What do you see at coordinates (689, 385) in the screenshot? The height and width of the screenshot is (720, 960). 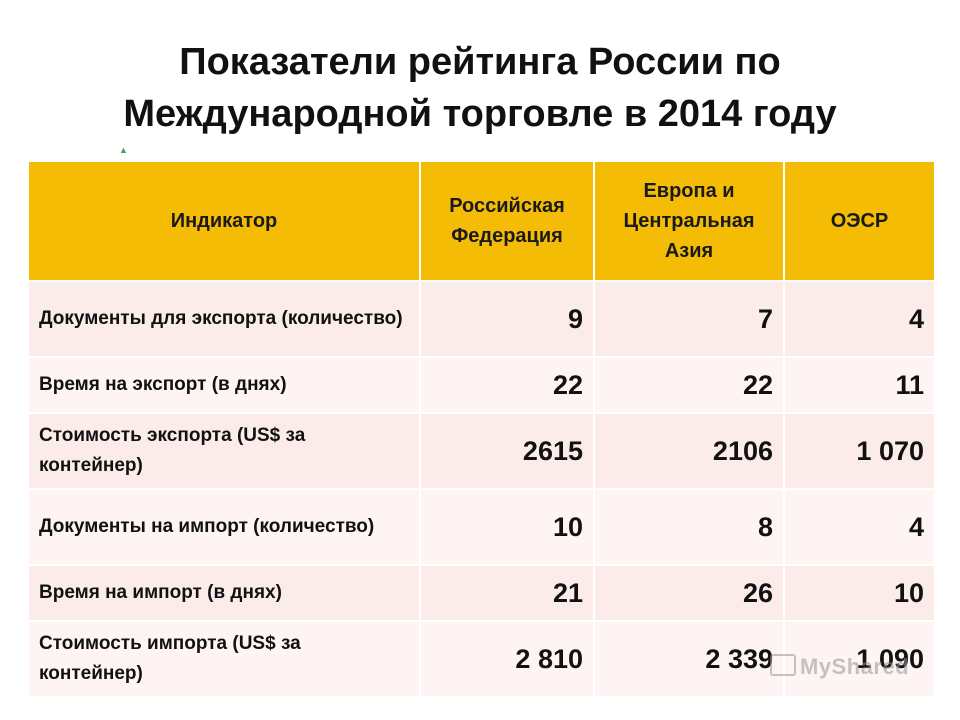 I see `cell-europe-central-asia: 22` at bounding box center [689, 385].